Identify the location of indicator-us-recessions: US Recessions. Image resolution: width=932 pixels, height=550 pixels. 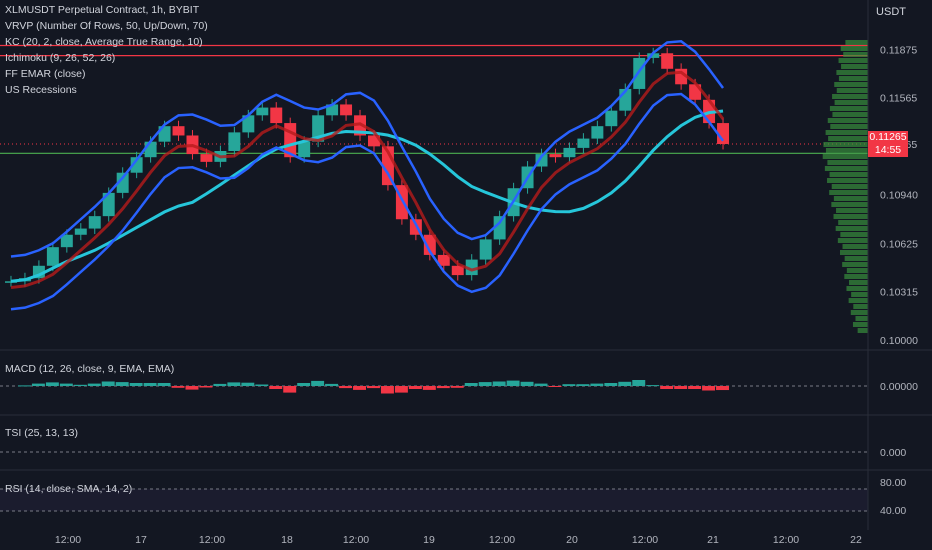
(41, 90).